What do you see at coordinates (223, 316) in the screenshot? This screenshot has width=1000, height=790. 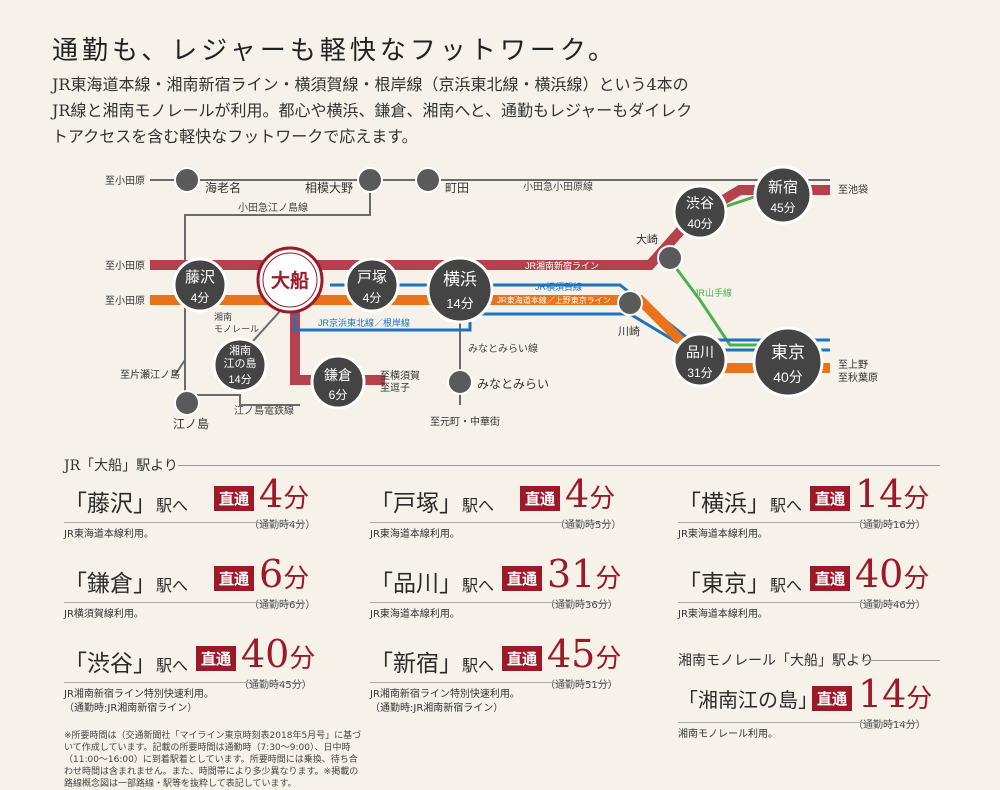 I see `label-monorail: 湘南` at bounding box center [223, 316].